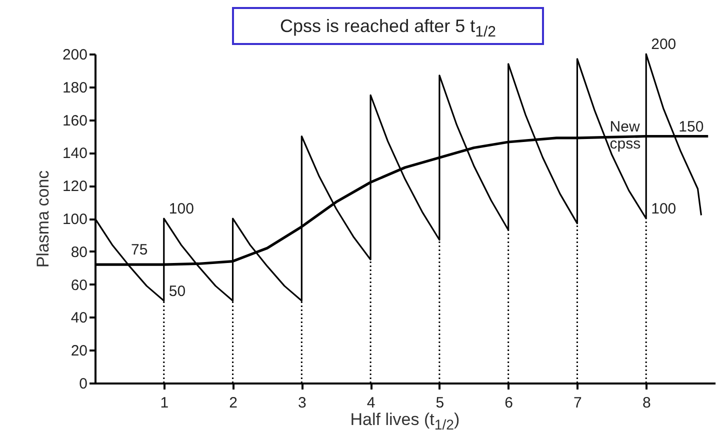  What do you see at coordinates (79, 351) in the screenshot?
I see `y-tick-label: 20` at bounding box center [79, 351].